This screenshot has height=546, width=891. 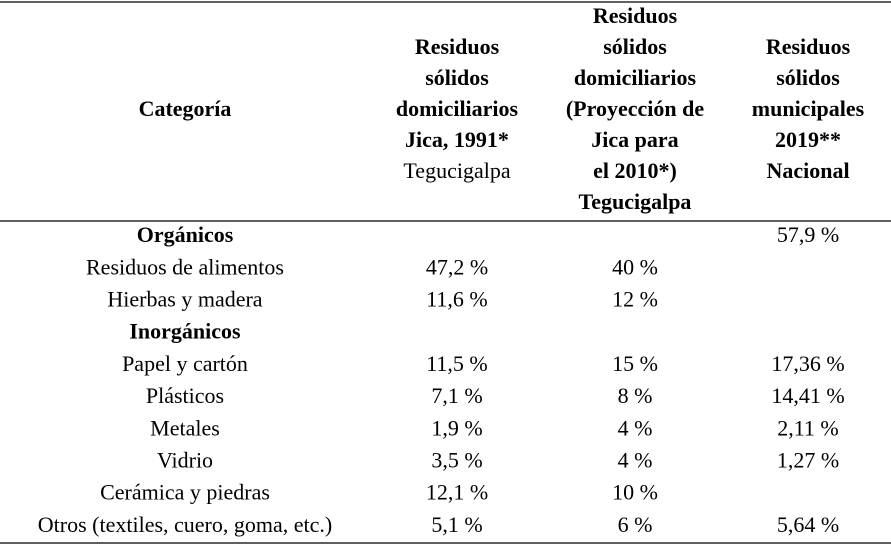 What do you see at coordinates (808, 108) in the screenshot?
I see `header-text: municipales` at bounding box center [808, 108].